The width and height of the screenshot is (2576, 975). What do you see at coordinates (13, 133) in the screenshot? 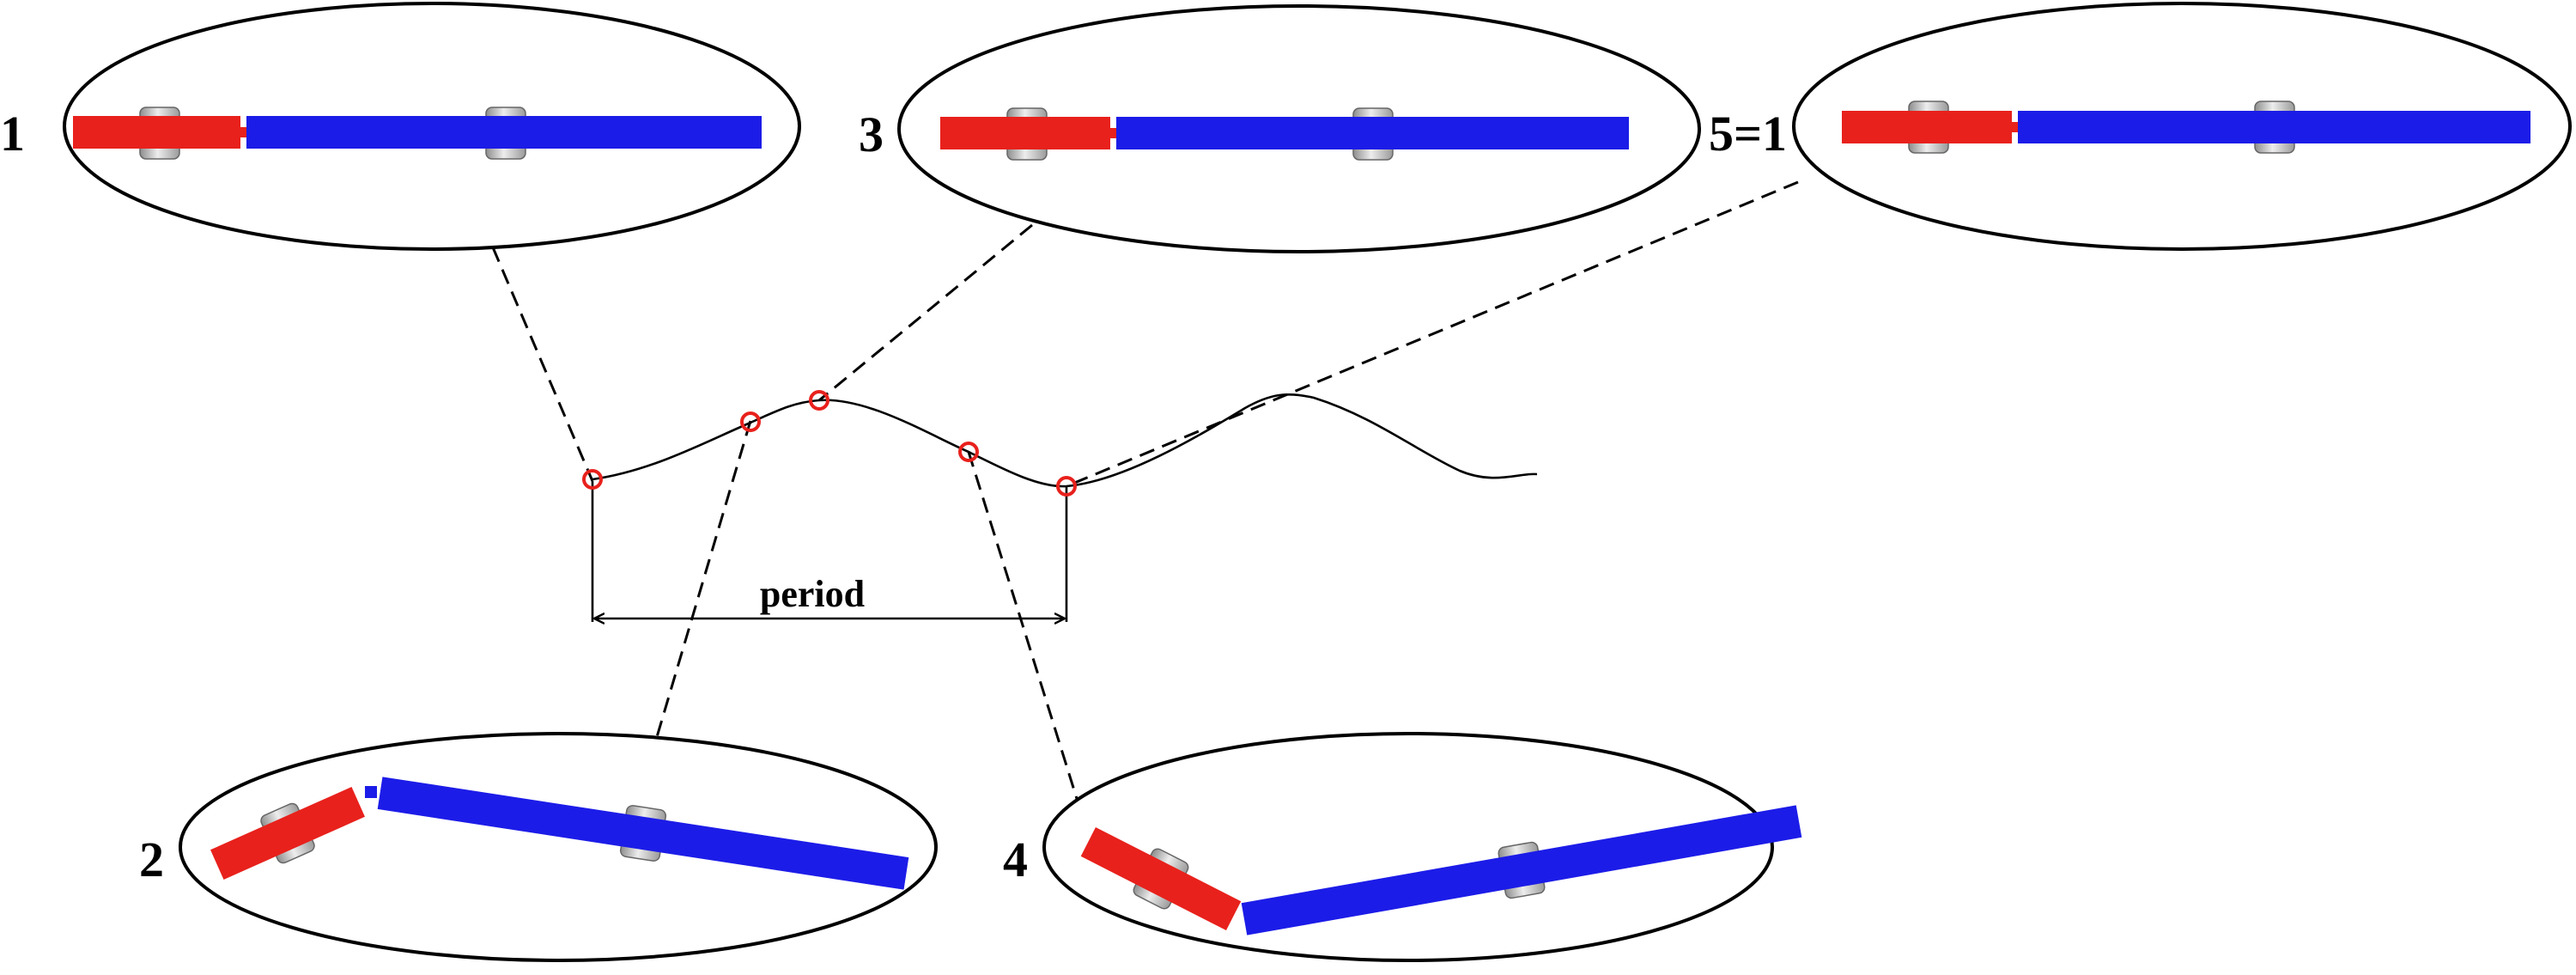
I see `phase-1-label: 1` at bounding box center [13, 133].